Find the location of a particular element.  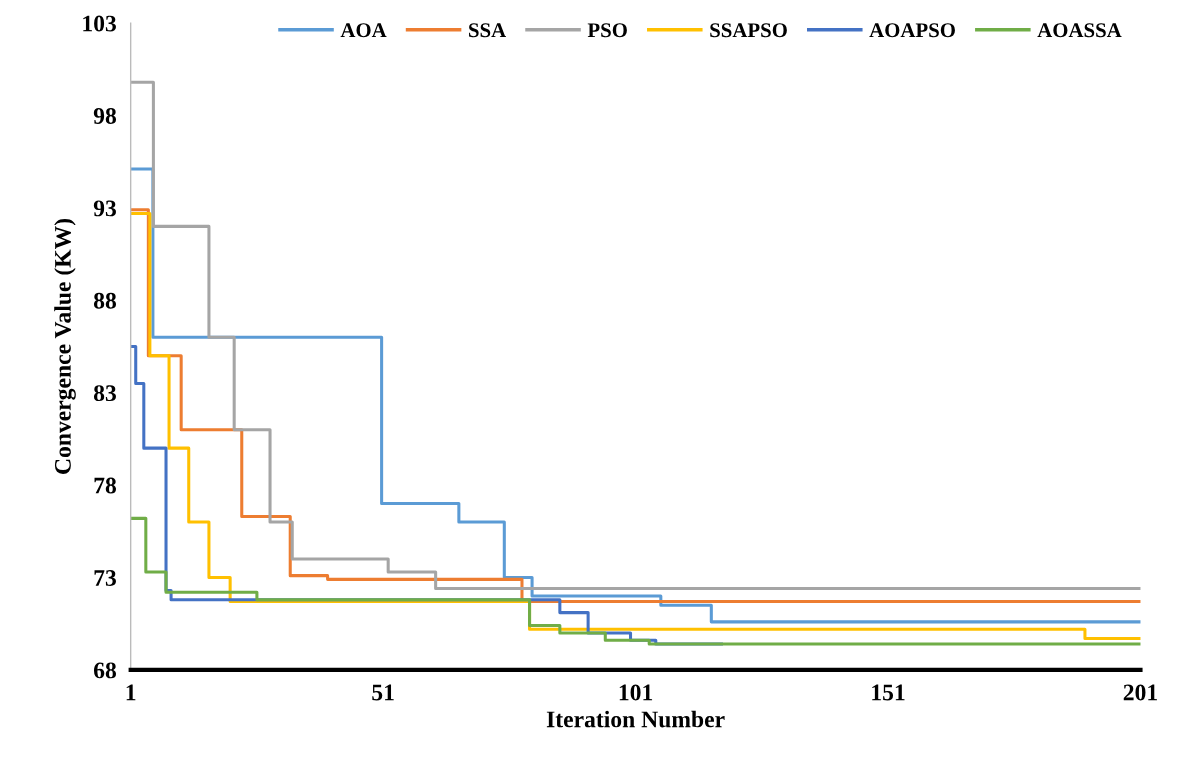

legend-label: AOASSA is located at coordinates (1079, 30).